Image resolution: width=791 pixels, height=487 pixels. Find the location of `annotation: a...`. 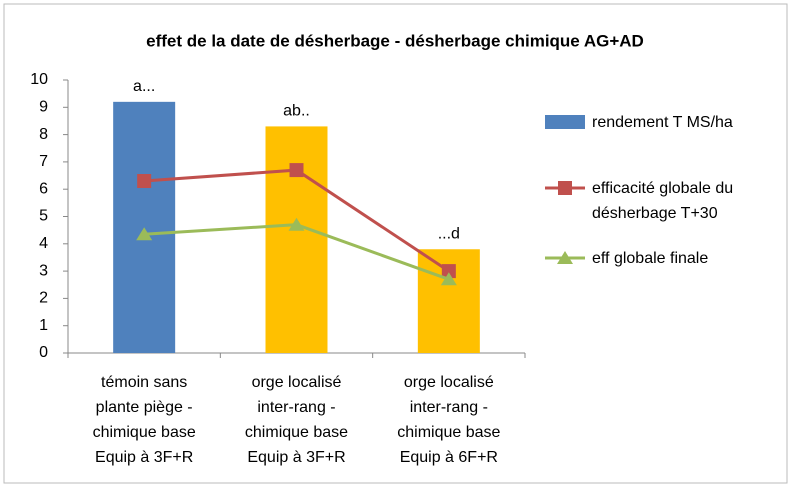

annotation: a... is located at coordinates (144, 86).